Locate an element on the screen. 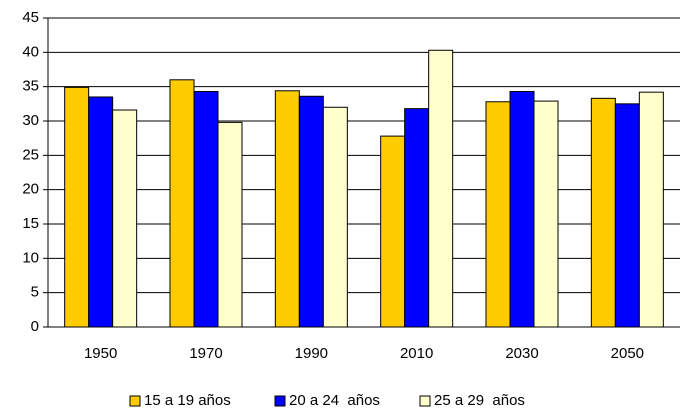 This screenshot has width=682, height=409. y-tick-label: 35 is located at coordinates (30, 86).